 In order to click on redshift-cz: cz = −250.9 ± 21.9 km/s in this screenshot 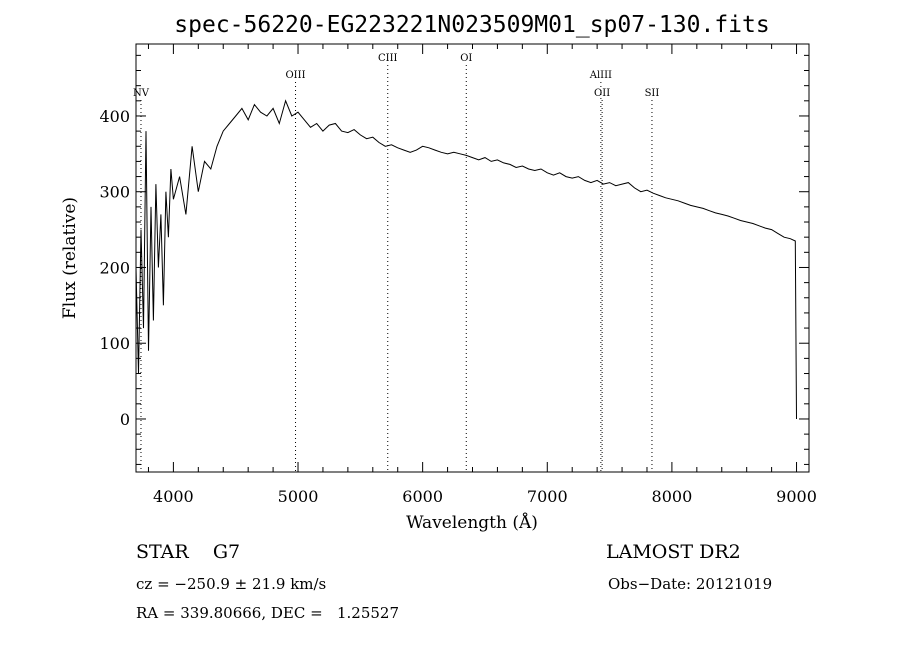, I will do `click(231, 584)`.